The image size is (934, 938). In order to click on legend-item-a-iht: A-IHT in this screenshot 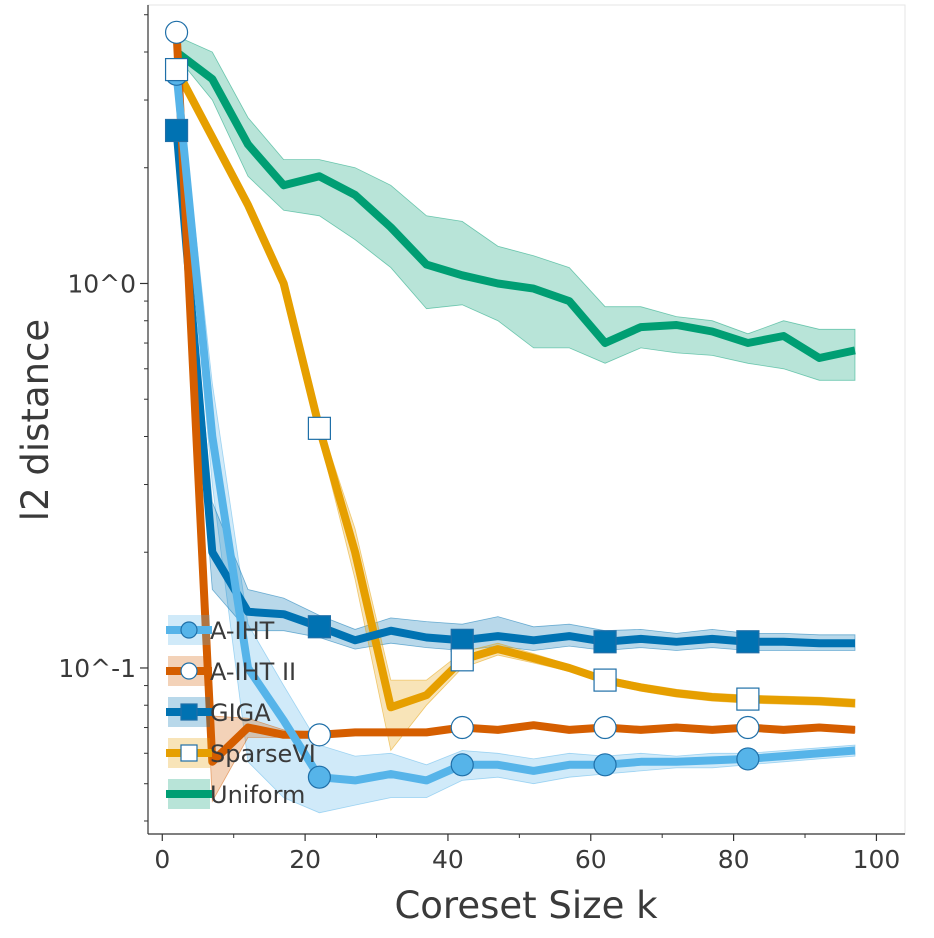, I will do `click(220, 630)`.